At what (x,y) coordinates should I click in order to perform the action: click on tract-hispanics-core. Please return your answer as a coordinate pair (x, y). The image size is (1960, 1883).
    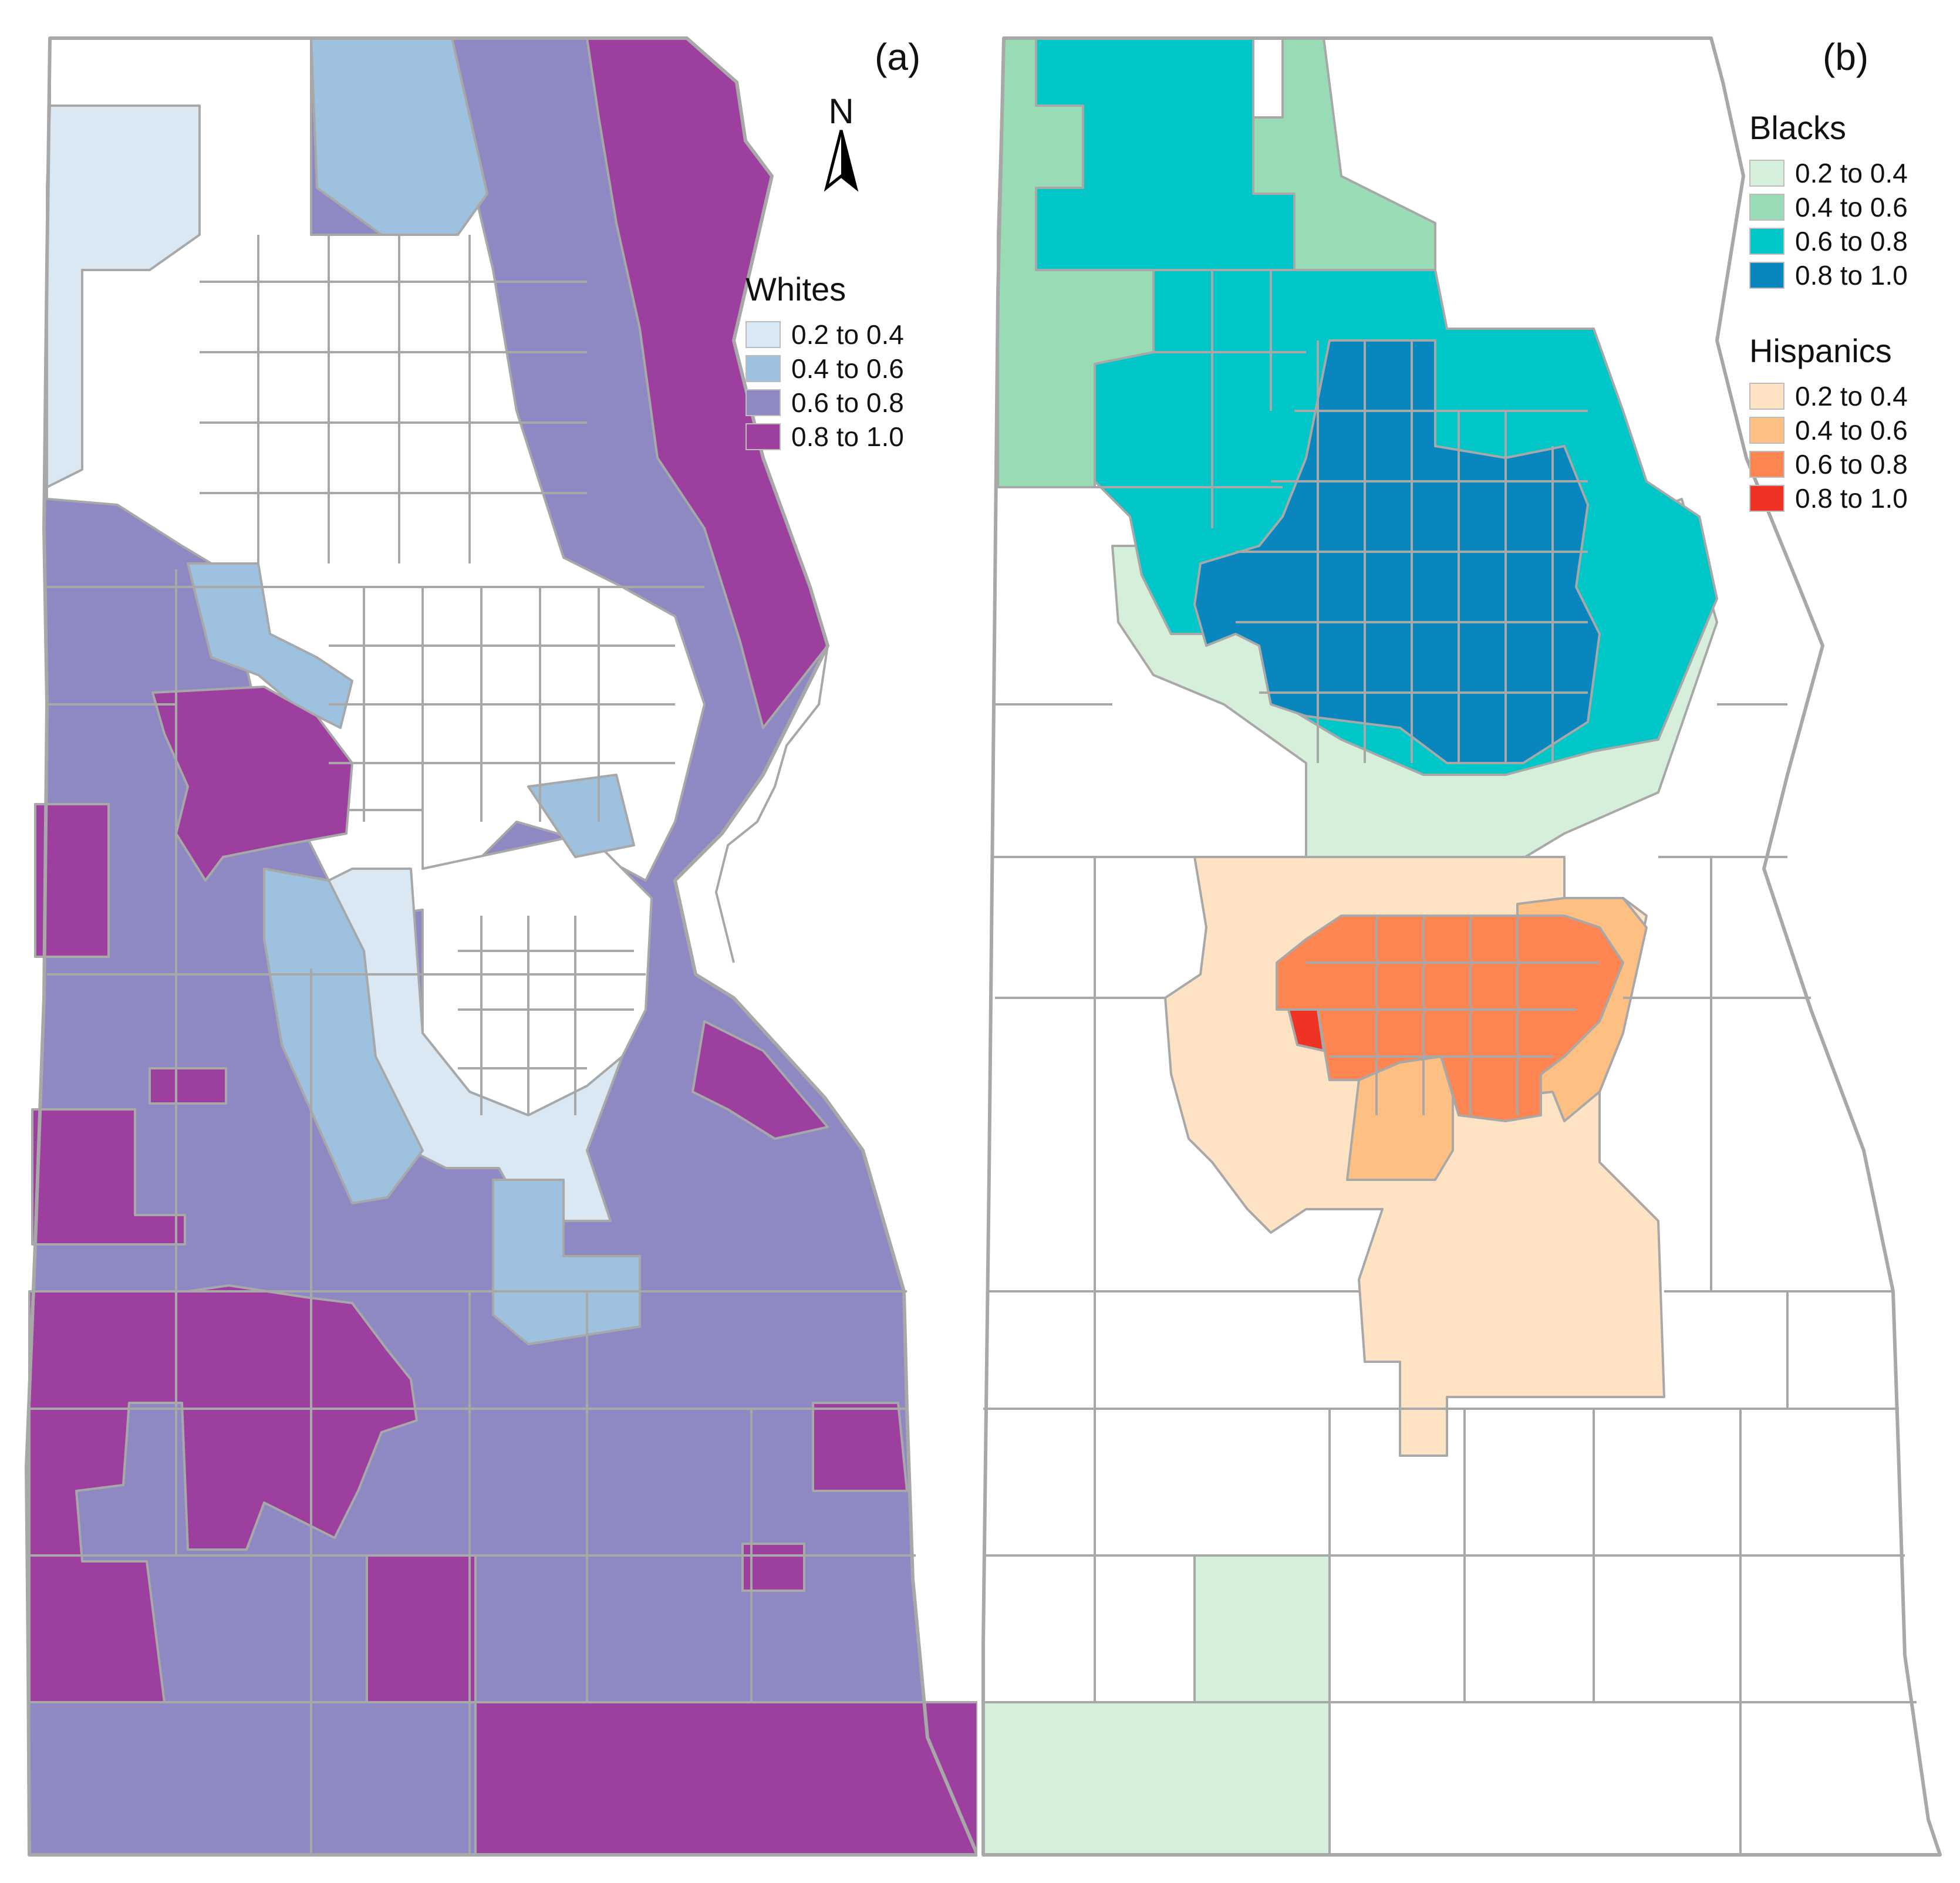
    Looking at the image, I should click on (1450, 1018).